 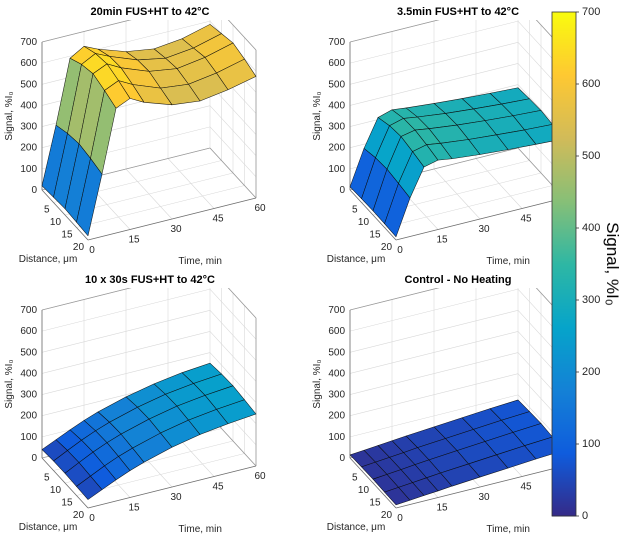 What do you see at coordinates (458, 12) in the screenshot?
I see `subplot-title-3-5min: 3.5min FUS+HT to 42°C` at bounding box center [458, 12].